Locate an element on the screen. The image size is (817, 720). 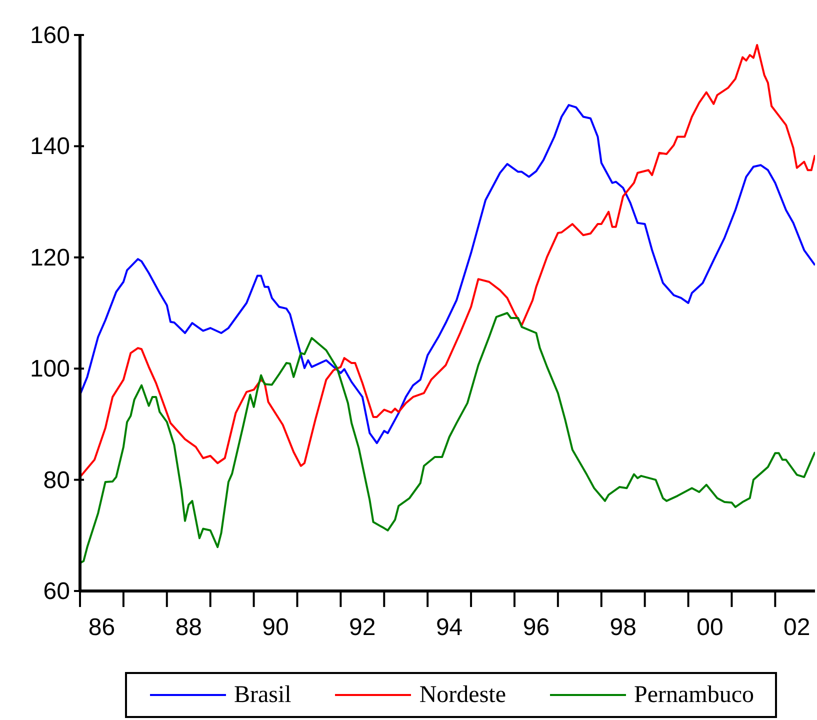
y-tick-label: 60 is located at coordinates (56, 591).